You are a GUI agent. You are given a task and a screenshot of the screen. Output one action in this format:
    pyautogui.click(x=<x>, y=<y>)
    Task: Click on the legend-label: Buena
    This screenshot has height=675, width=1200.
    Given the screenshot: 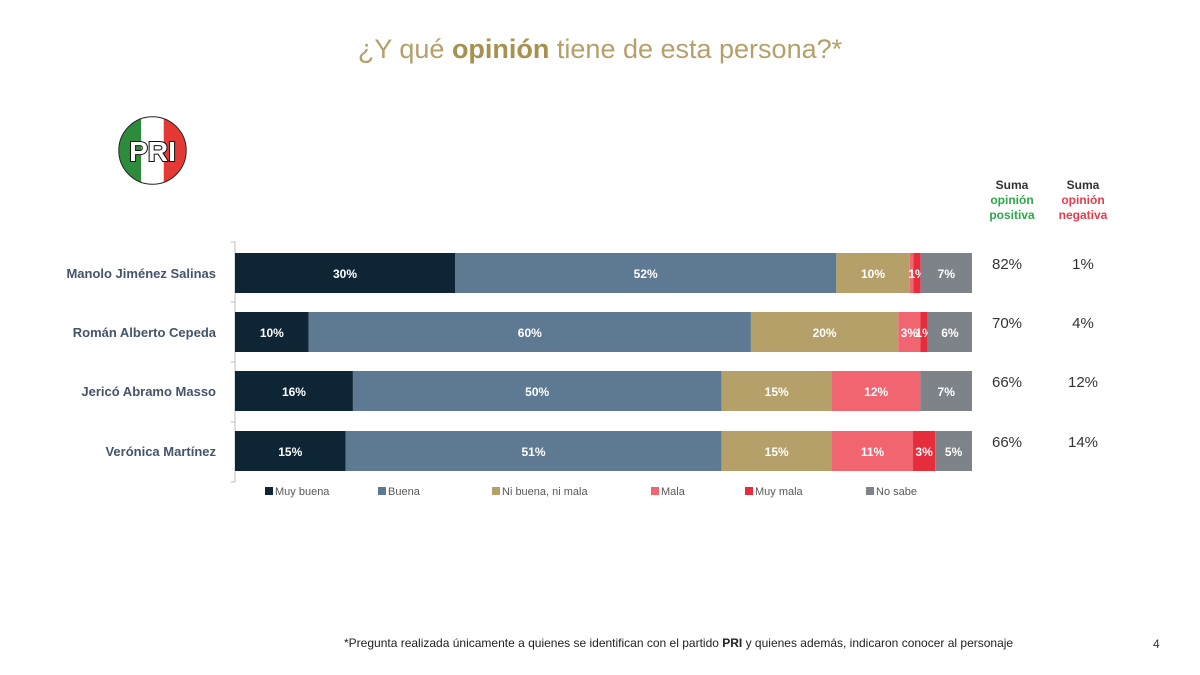 What is the action you would take?
    pyautogui.click(x=404, y=492)
    